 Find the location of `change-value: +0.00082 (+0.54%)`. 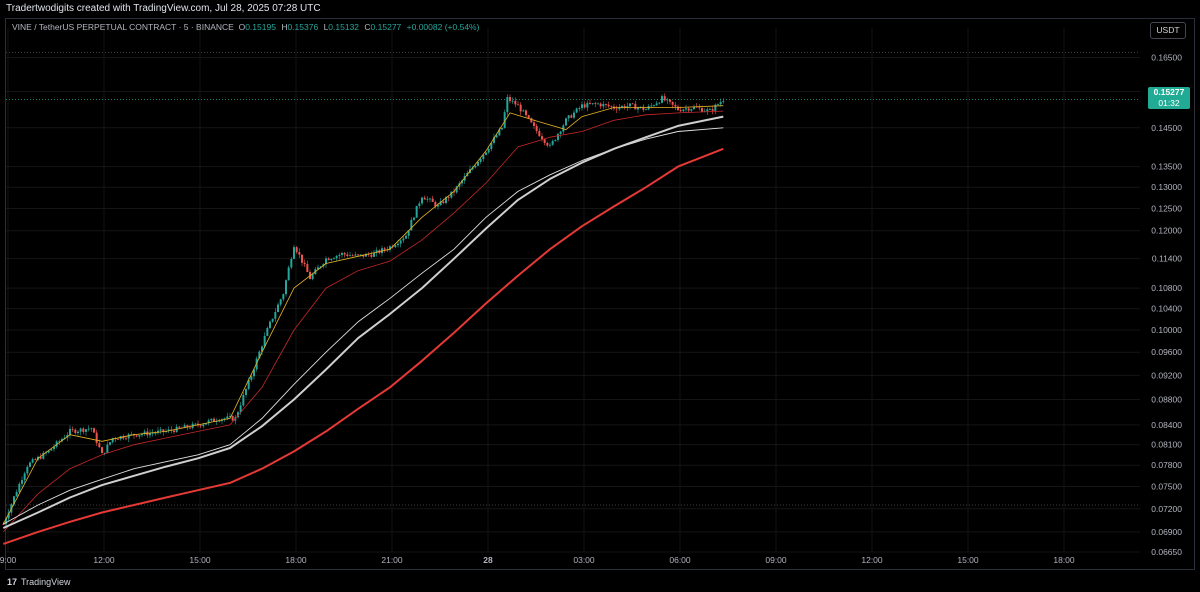

change-value: +0.00082 (+0.54%) is located at coordinates (443, 27).